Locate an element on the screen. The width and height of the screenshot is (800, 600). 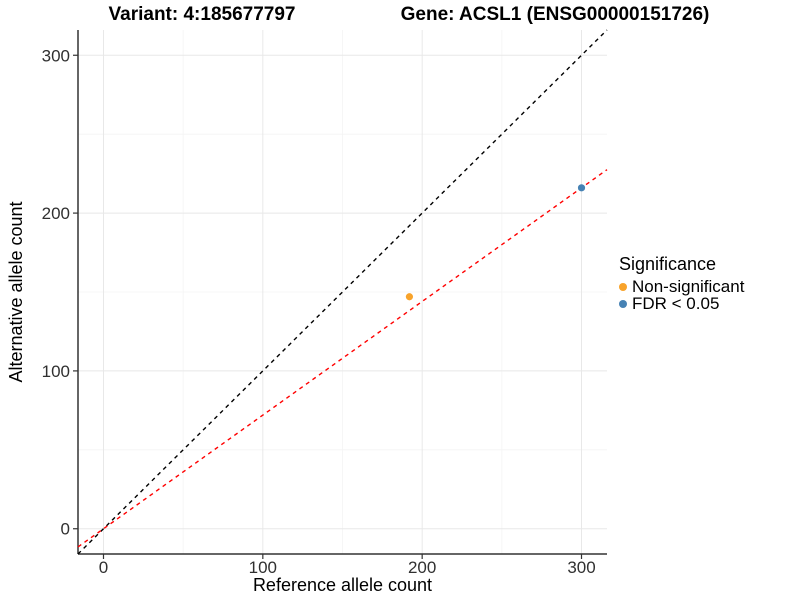
legend-items: Non-significant FDR < 0.05 is located at coordinates (682, 294).